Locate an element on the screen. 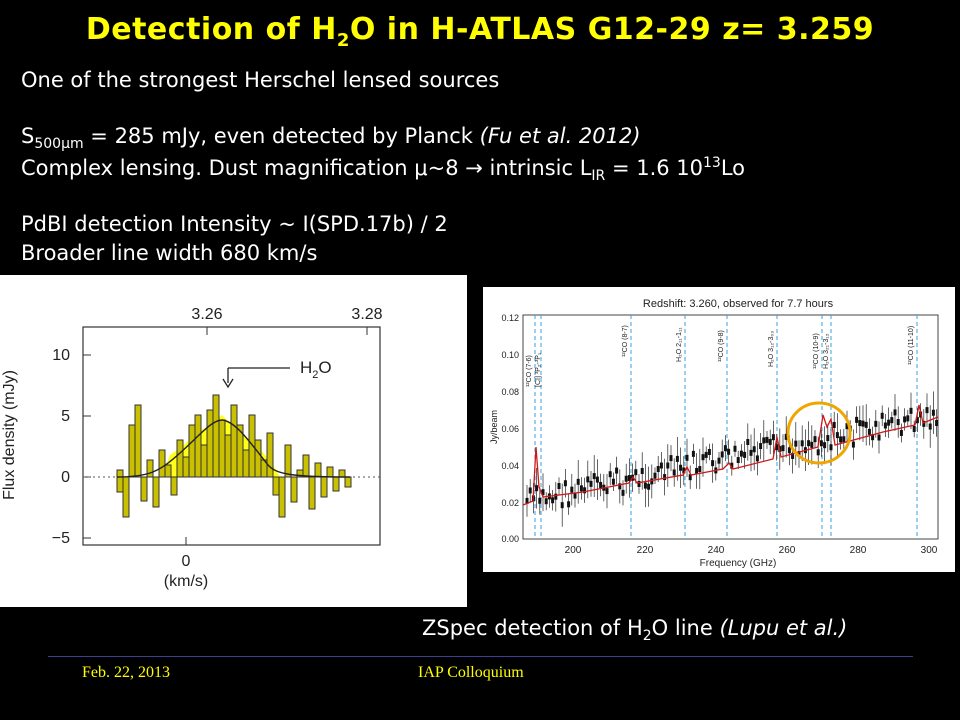 The width and height of the screenshot is (960, 720). footer-event: IAP Colloquium is located at coordinates (471, 672).